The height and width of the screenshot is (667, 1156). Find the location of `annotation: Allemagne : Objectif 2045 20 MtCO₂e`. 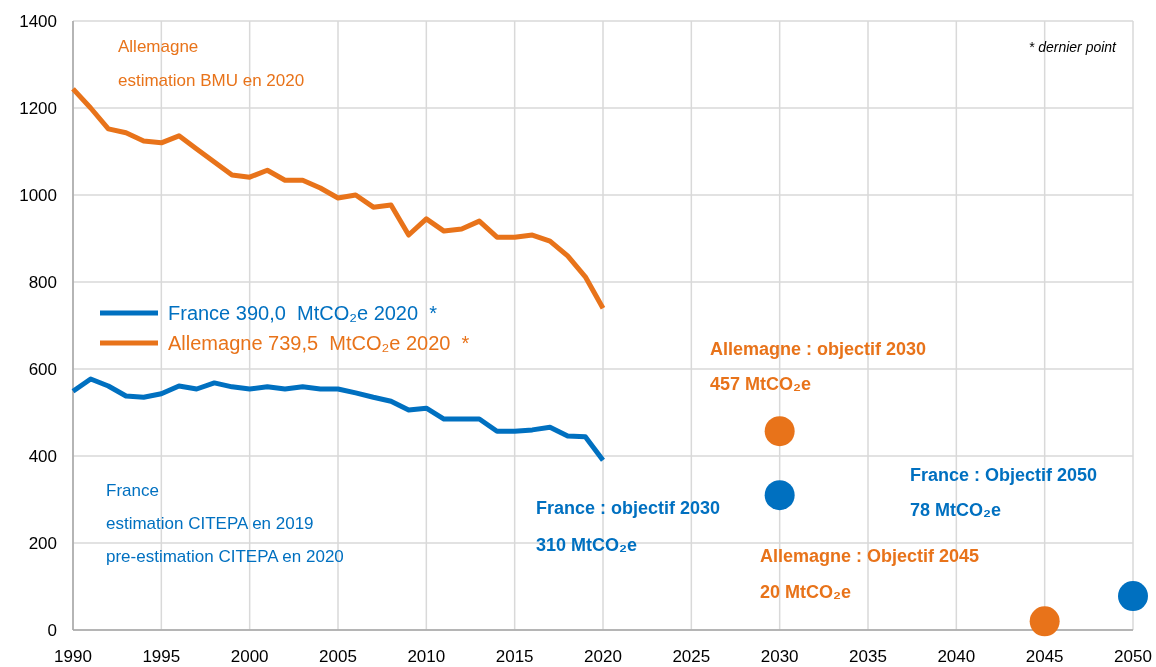

annotation: Allemagne : Objectif 2045 20 MtCO₂e is located at coordinates (870, 574).